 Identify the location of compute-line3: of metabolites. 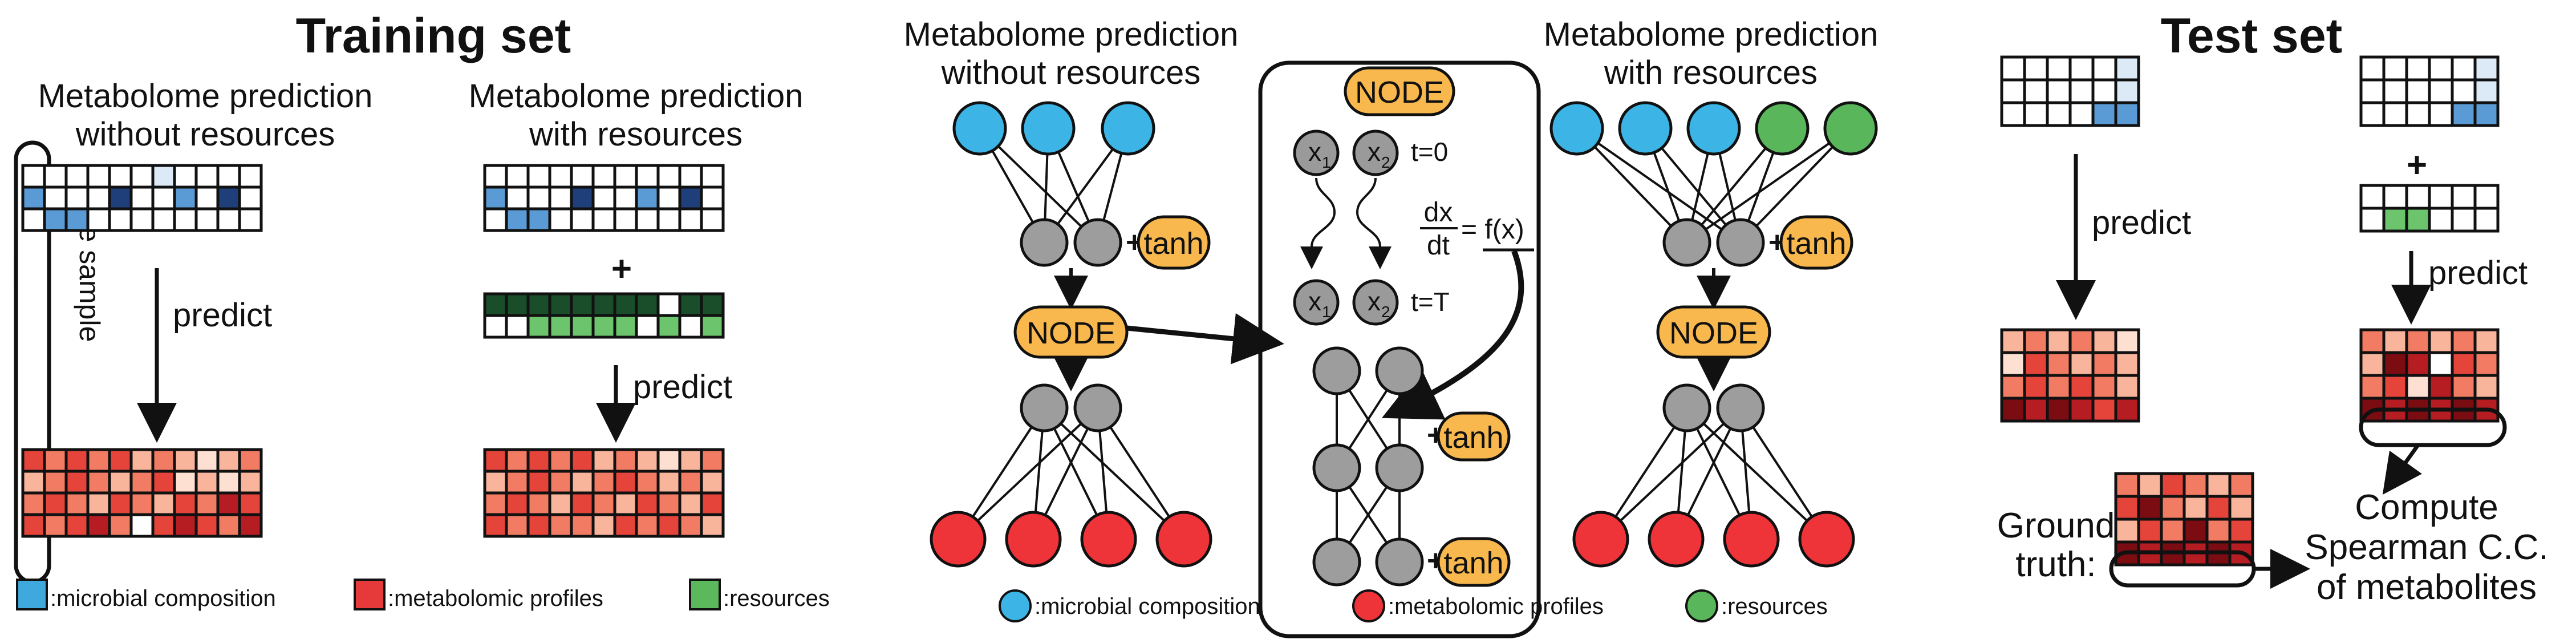
(2427, 588).